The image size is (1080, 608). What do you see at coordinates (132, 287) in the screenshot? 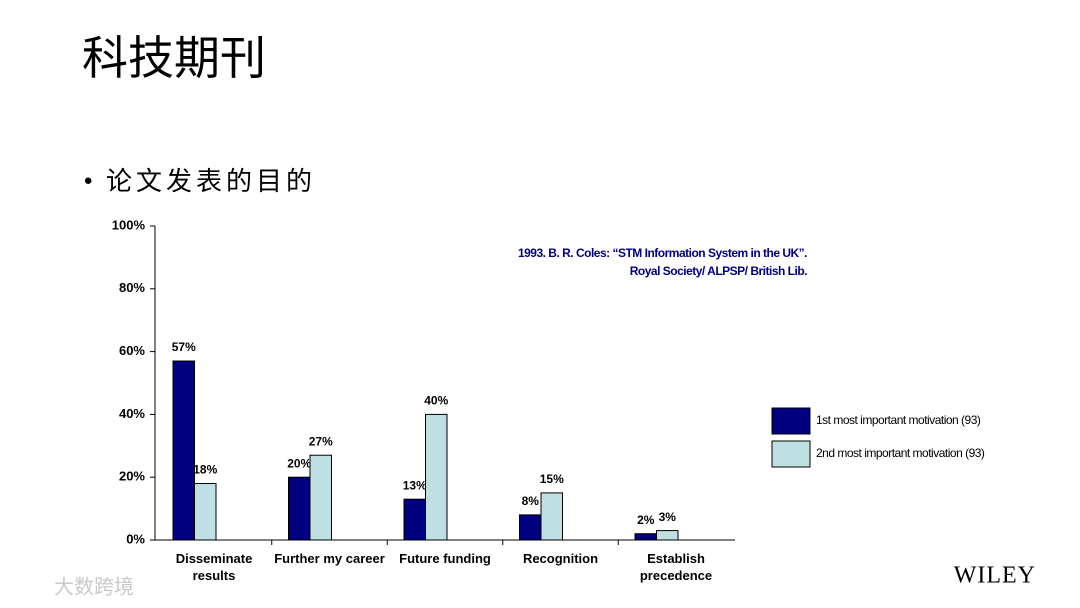
I see `y-tick-label: 80%` at bounding box center [132, 287].